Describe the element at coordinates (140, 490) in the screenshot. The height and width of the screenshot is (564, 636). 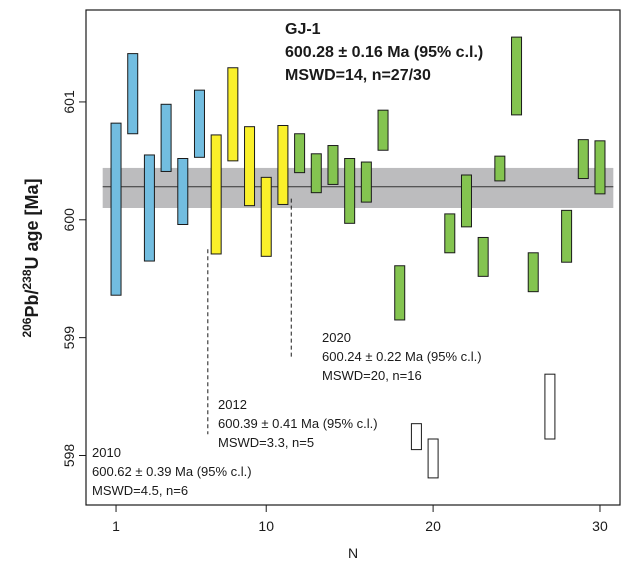
I see `annotation-2010-stats: MSWD=4.5, n=6` at that location.